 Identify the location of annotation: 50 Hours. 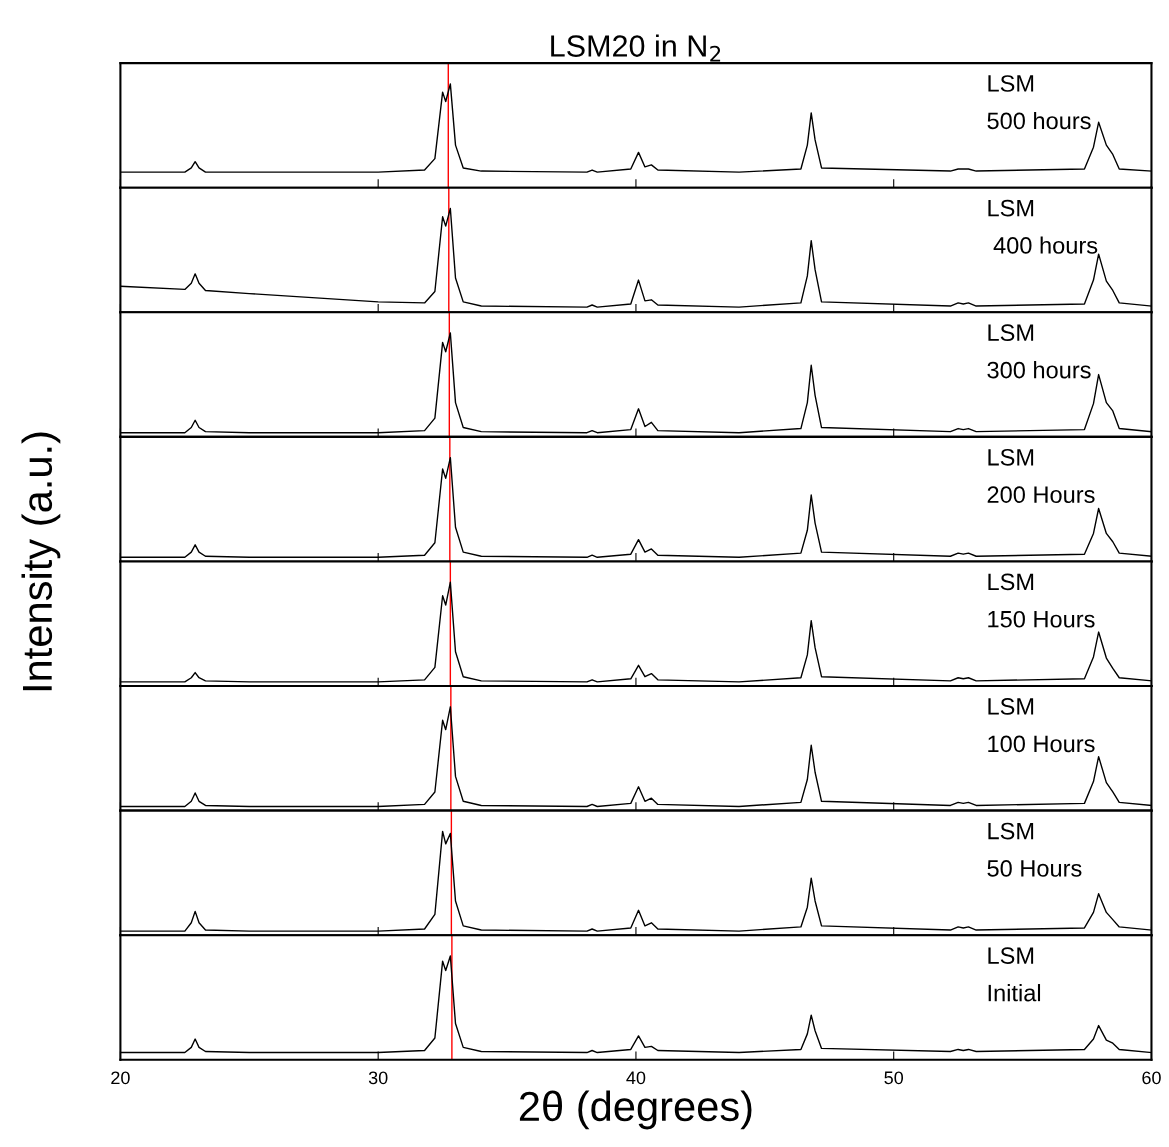
(1034, 868).